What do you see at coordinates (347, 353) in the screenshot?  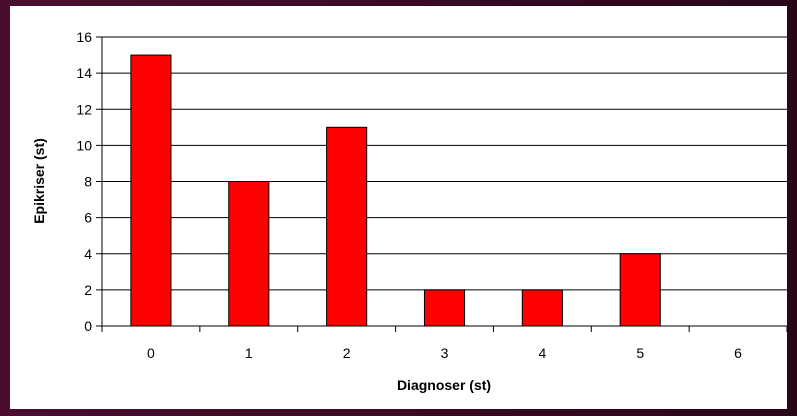 I see `x-tick-label: 2` at bounding box center [347, 353].